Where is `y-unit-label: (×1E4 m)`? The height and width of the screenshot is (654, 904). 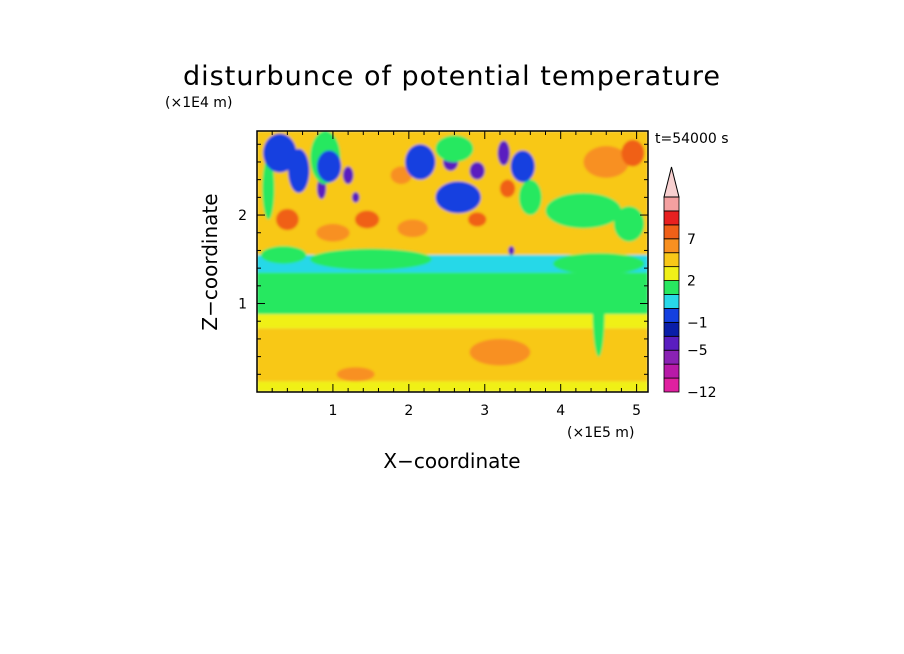
y-unit-label: (×1E4 m) is located at coordinates (198, 103).